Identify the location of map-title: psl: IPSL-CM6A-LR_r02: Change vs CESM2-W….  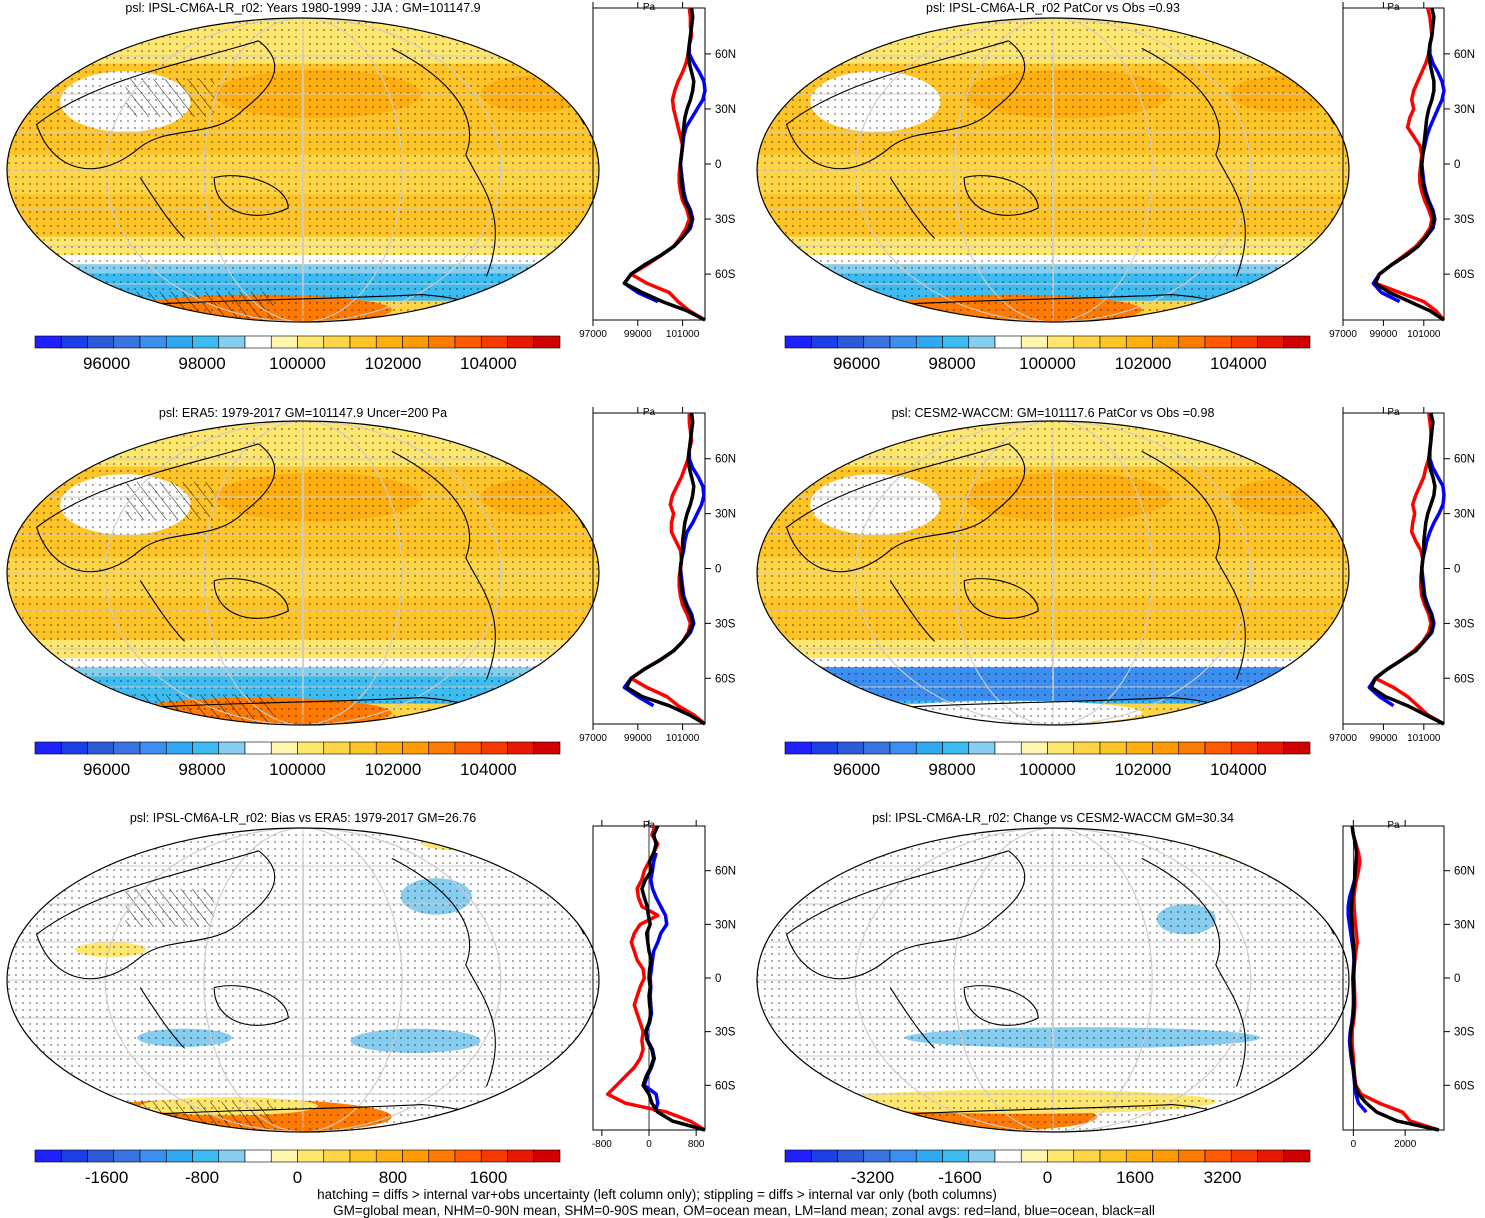
(1053, 818).